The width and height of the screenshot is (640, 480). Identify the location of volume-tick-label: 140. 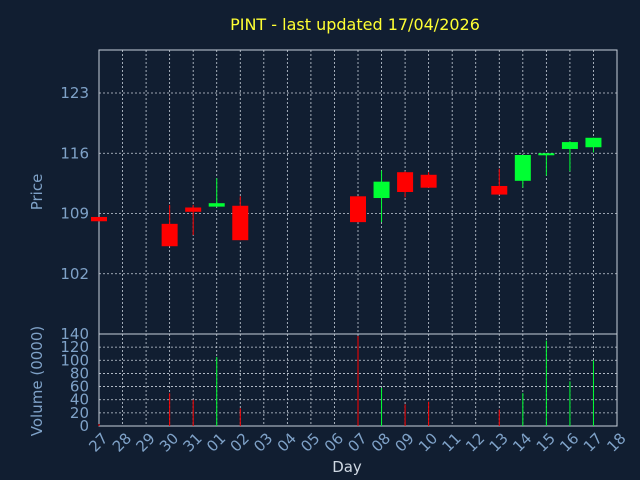
(74, 334).